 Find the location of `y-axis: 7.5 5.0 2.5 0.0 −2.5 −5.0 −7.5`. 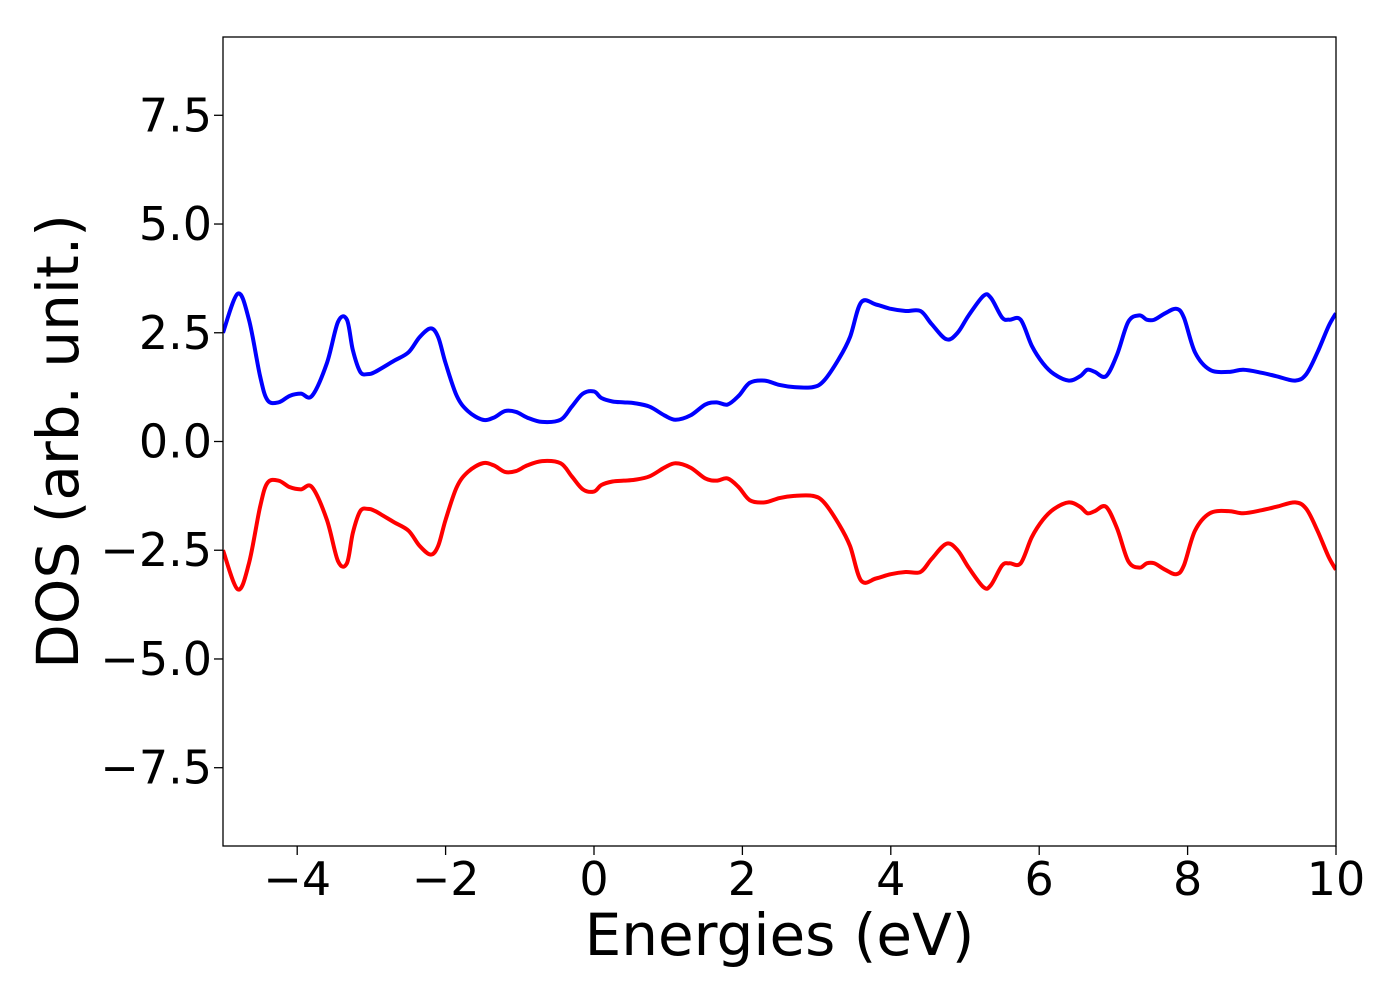

y-axis: 7.5 5.0 2.5 0.0 −2.5 −5.0 −7.5 is located at coordinates (161, 441).